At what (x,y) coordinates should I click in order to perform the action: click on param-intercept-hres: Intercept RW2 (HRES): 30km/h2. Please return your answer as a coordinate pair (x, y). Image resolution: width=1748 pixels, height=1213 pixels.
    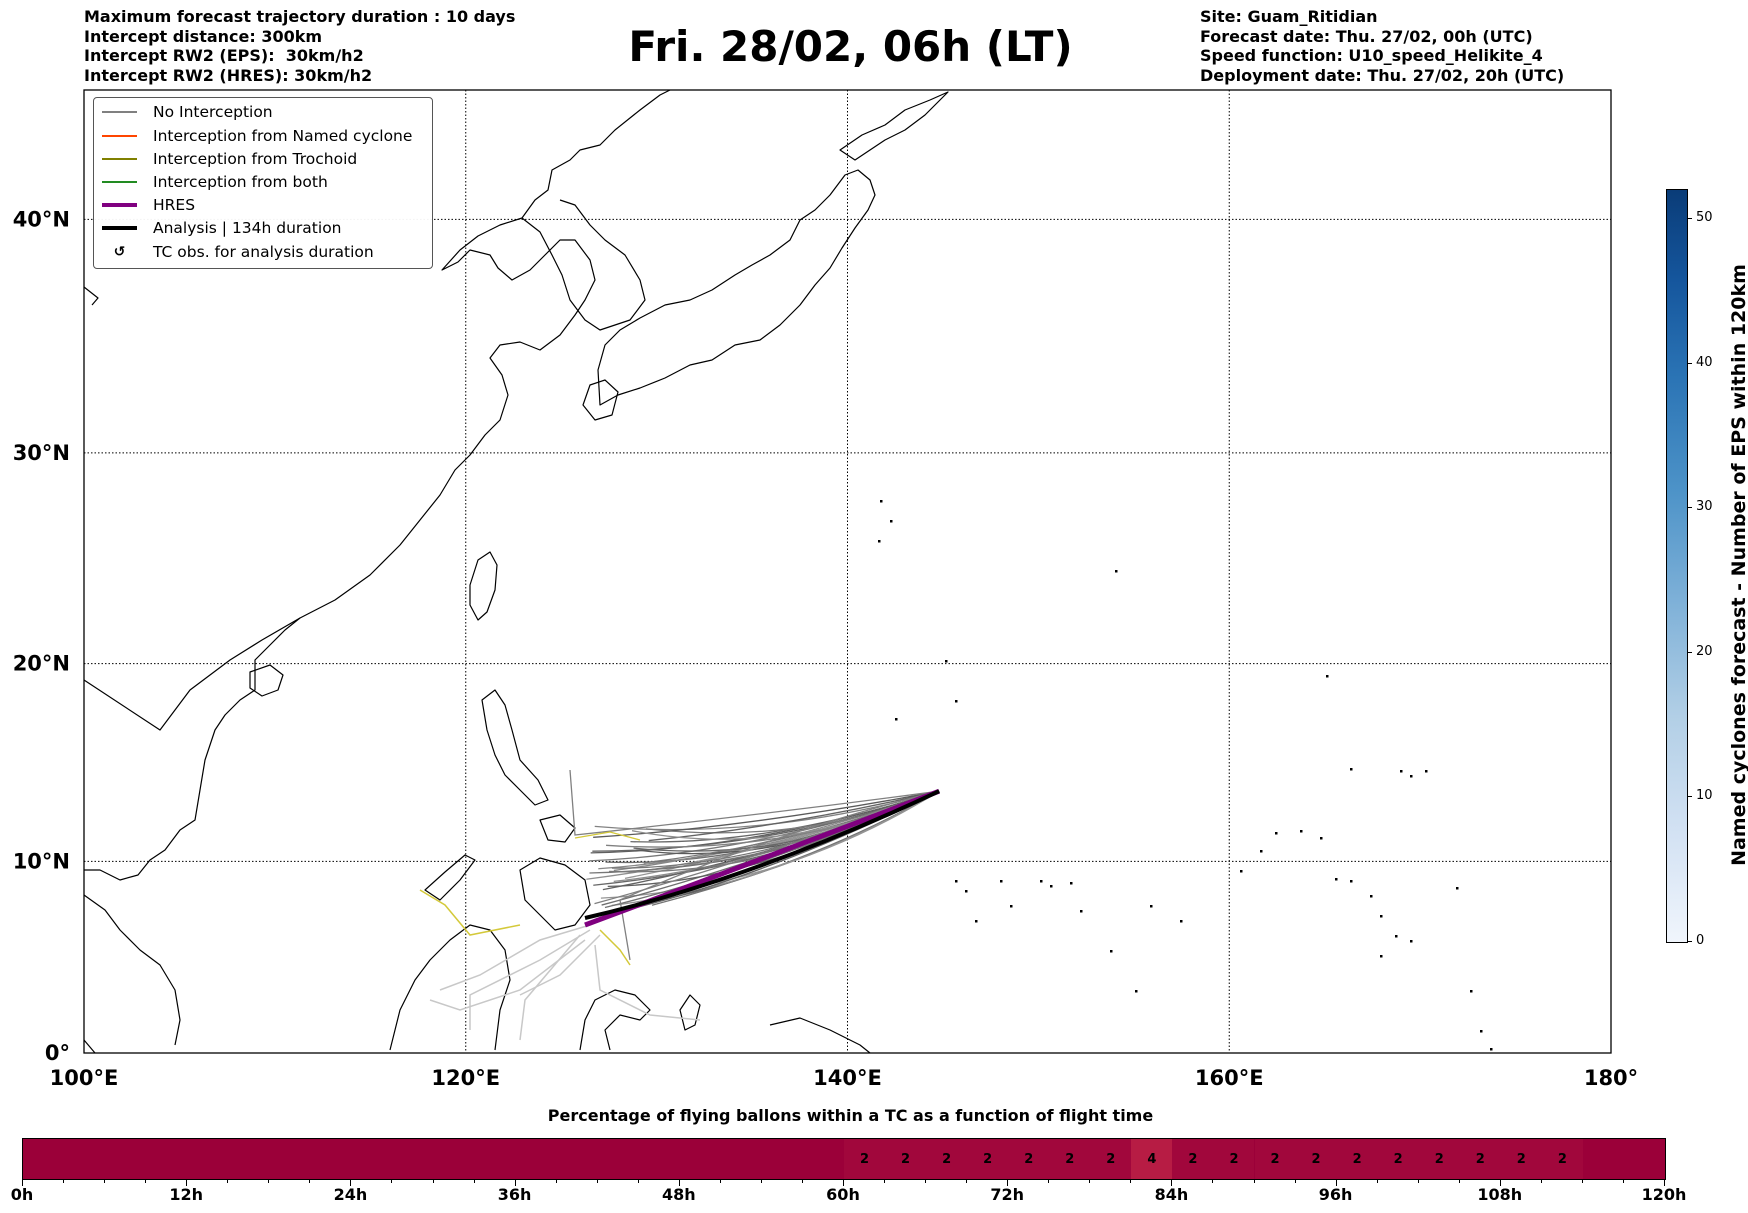
    Looking at the image, I should click on (228, 75).